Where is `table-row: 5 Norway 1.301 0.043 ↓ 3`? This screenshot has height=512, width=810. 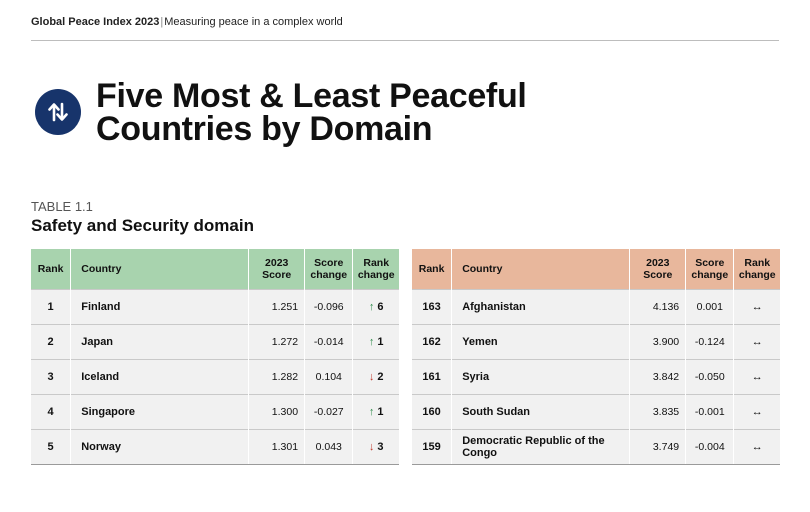
table-row: 5 Norway 1.301 0.043 ↓ 3 is located at coordinates (215, 447).